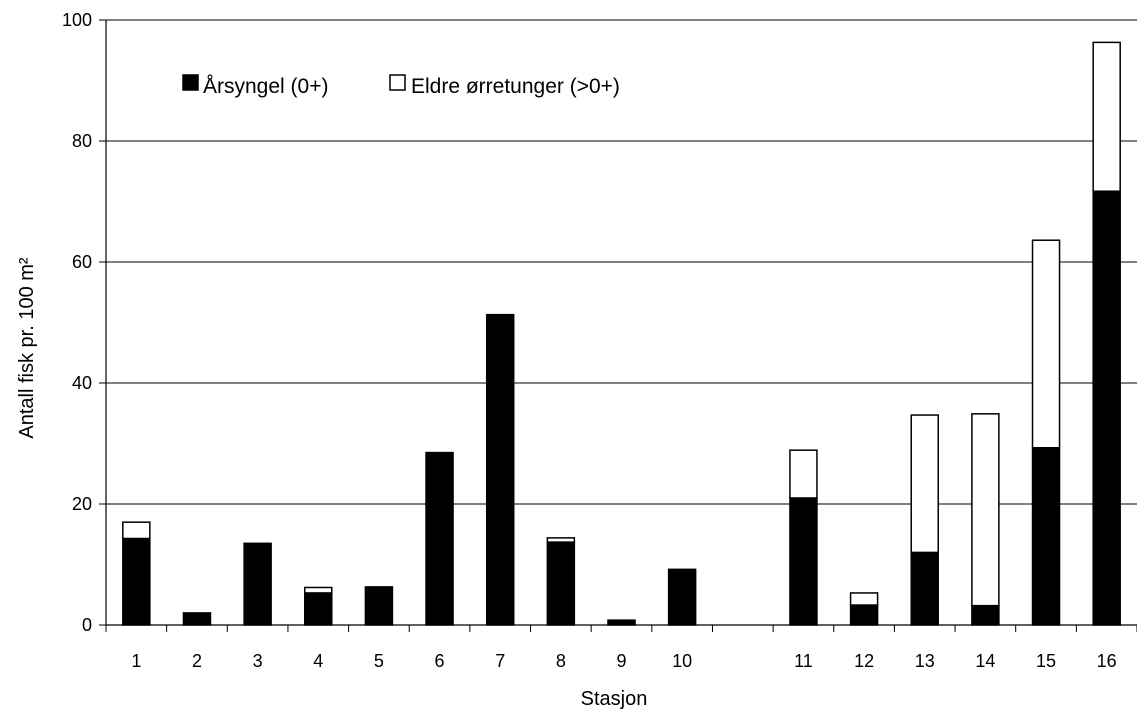  Describe the element at coordinates (258, 661) in the screenshot. I see `x-tick-label: 3` at that location.